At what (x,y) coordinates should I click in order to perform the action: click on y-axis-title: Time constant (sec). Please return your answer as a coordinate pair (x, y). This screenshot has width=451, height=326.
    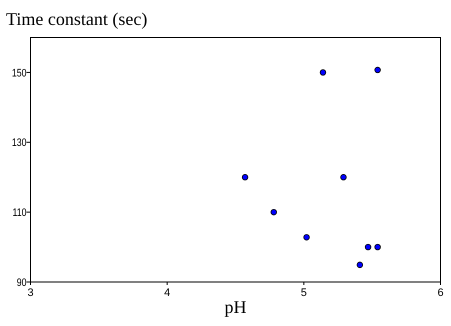
    Looking at the image, I should click on (77, 19).